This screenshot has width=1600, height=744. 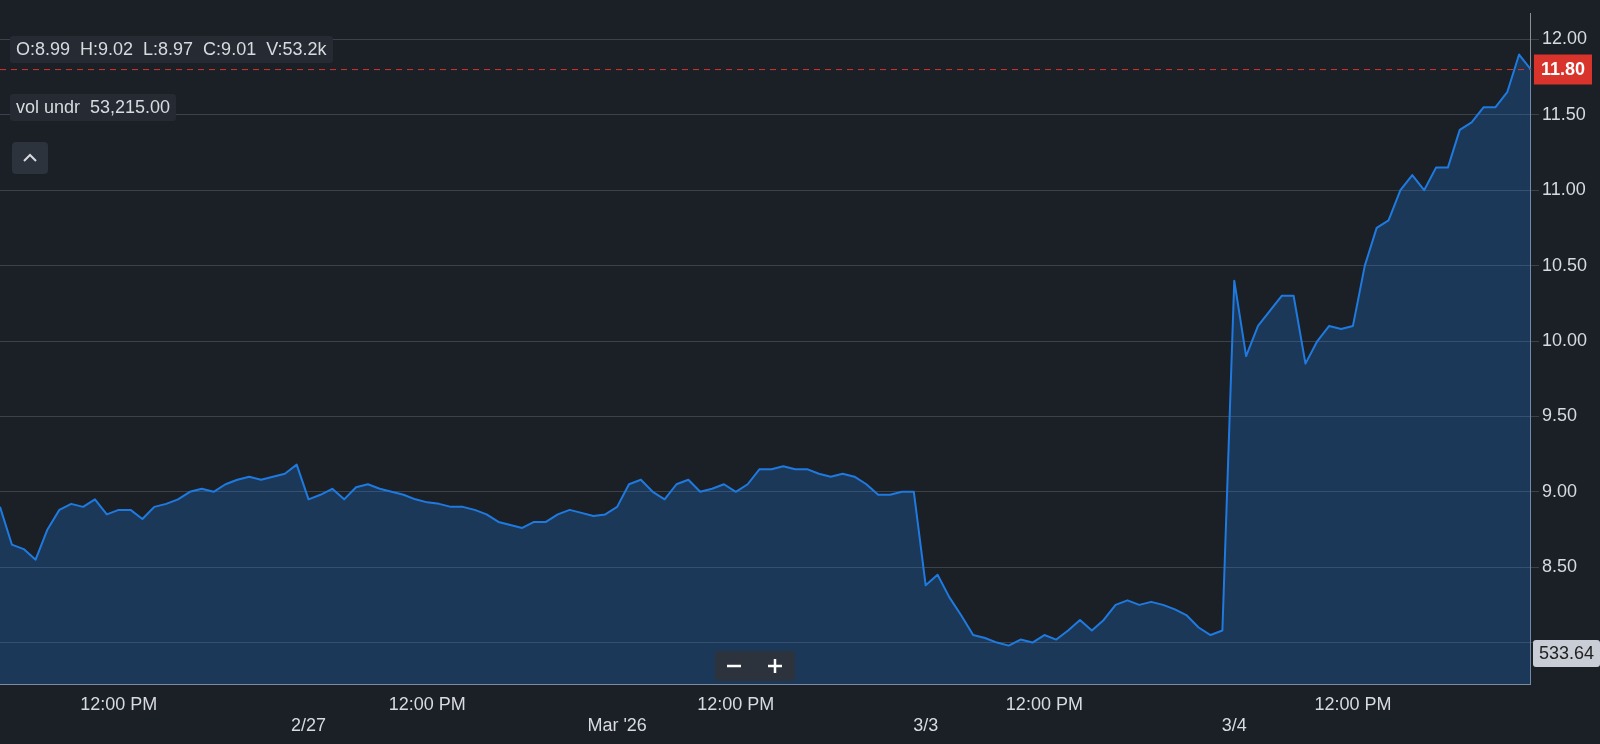 I want to click on y-tick-label: 11.50, so click(x=1563, y=113).